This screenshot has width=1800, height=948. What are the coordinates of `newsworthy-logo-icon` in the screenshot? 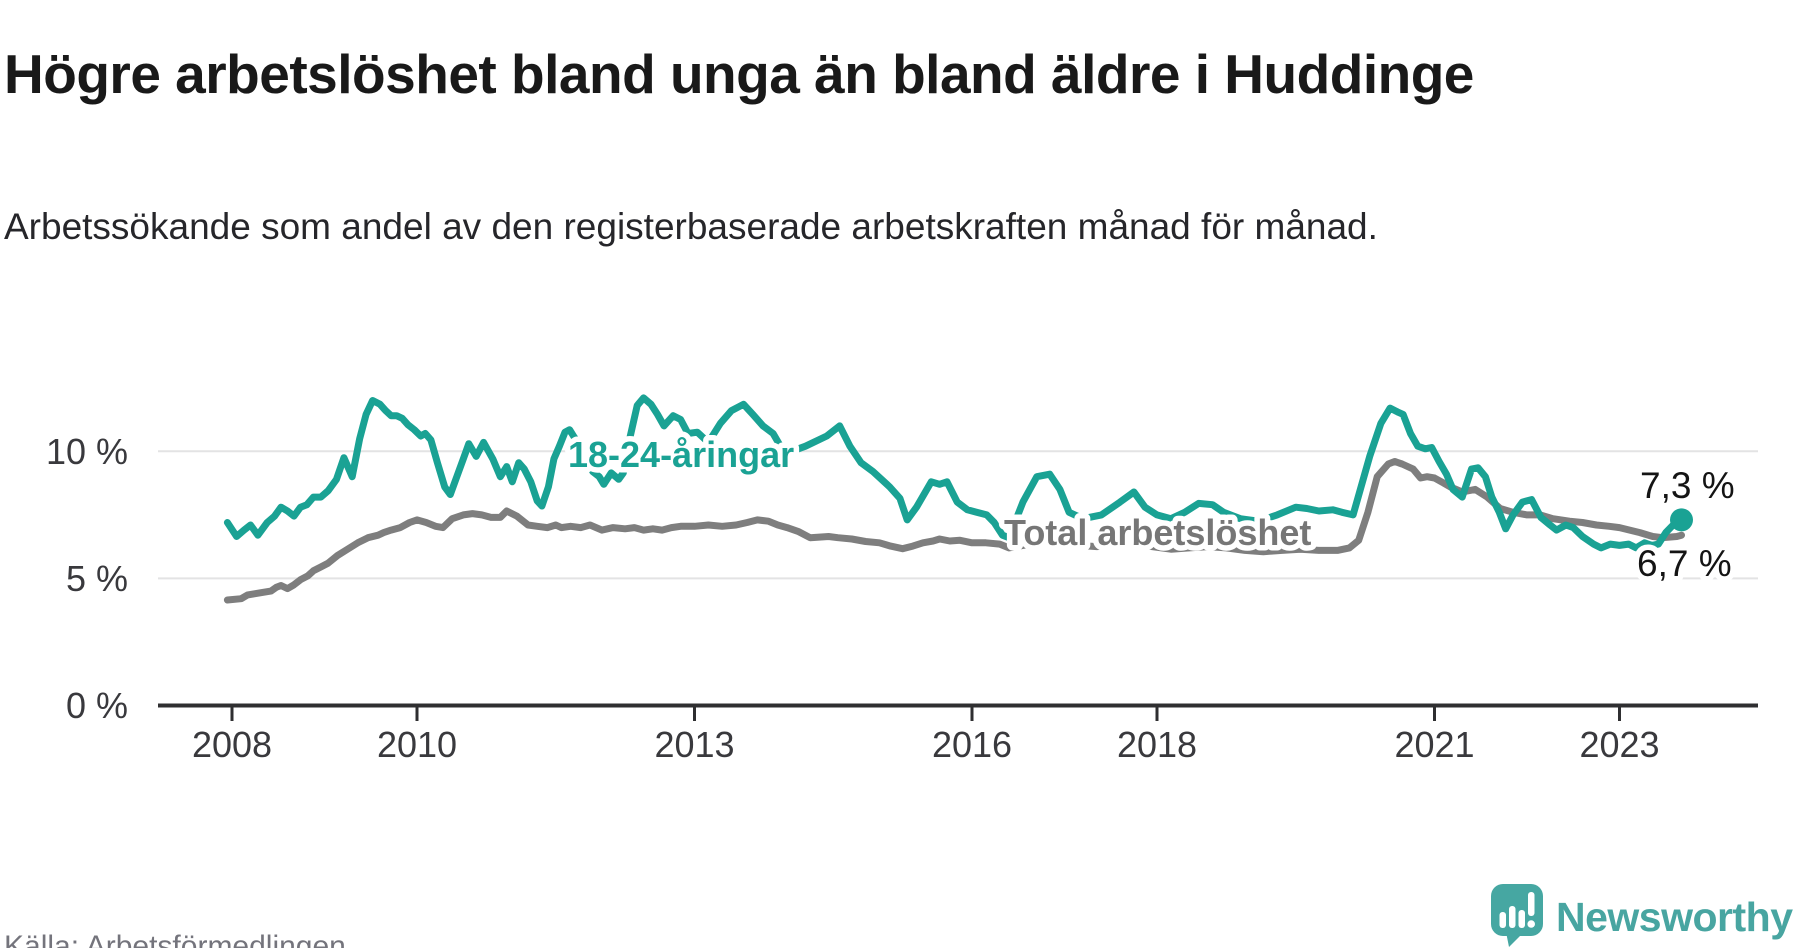 It's located at (1517, 915).